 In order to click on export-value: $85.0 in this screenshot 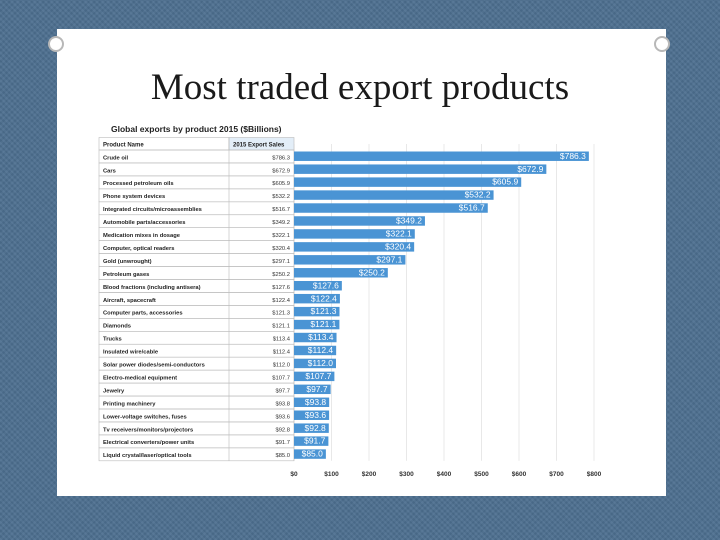, I will do `click(282, 456)`.